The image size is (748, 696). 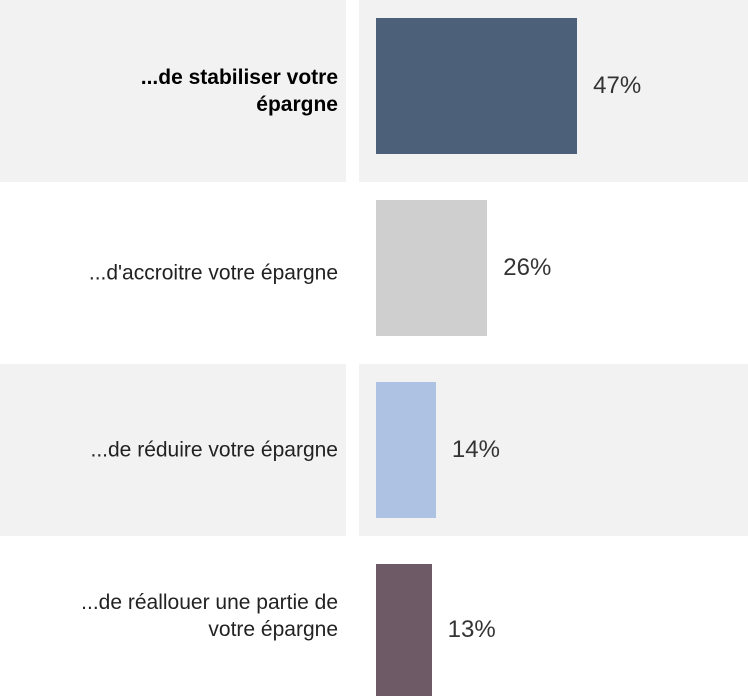 What do you see at coordinates (475, 449) in the screenshot?
I see `value-label: 14%` at bounding box center [475, 449].